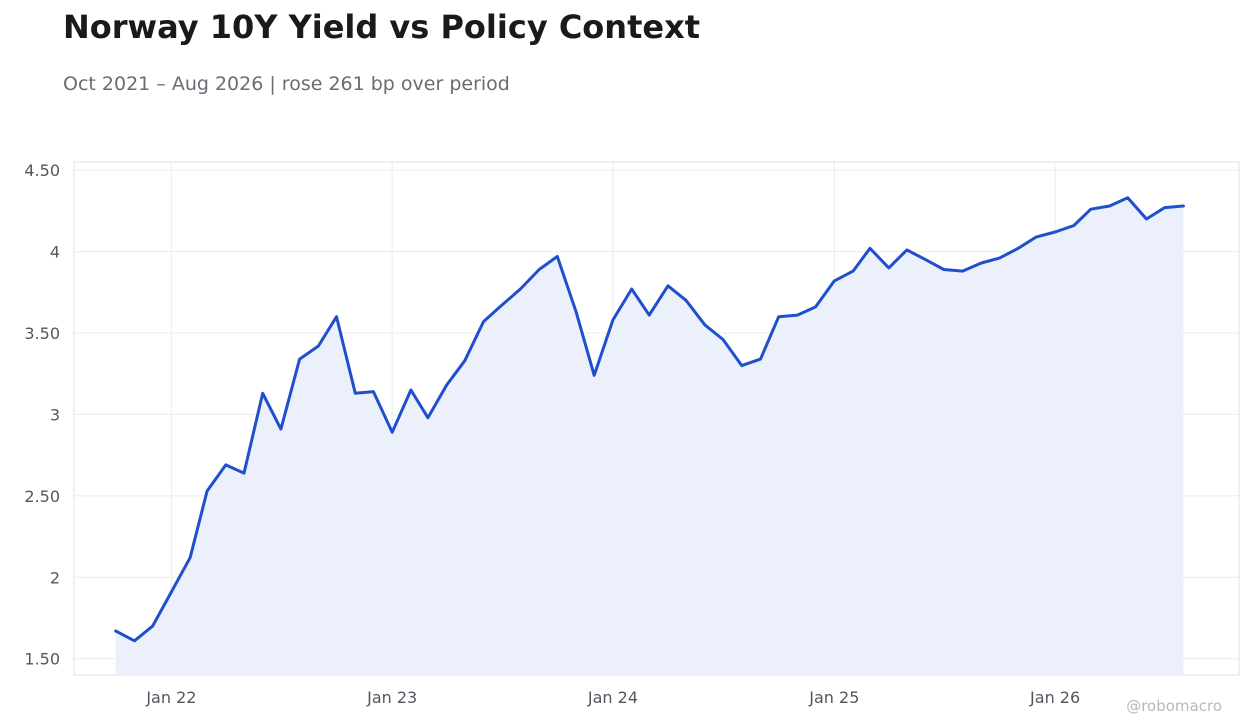 Image resolution: width=1260 pixels, height=728 pixels. What do you see at coordinates (42, 170) in the screenshot?
I see `y-tick-label: 4.50` at bounding box center [42, 170].